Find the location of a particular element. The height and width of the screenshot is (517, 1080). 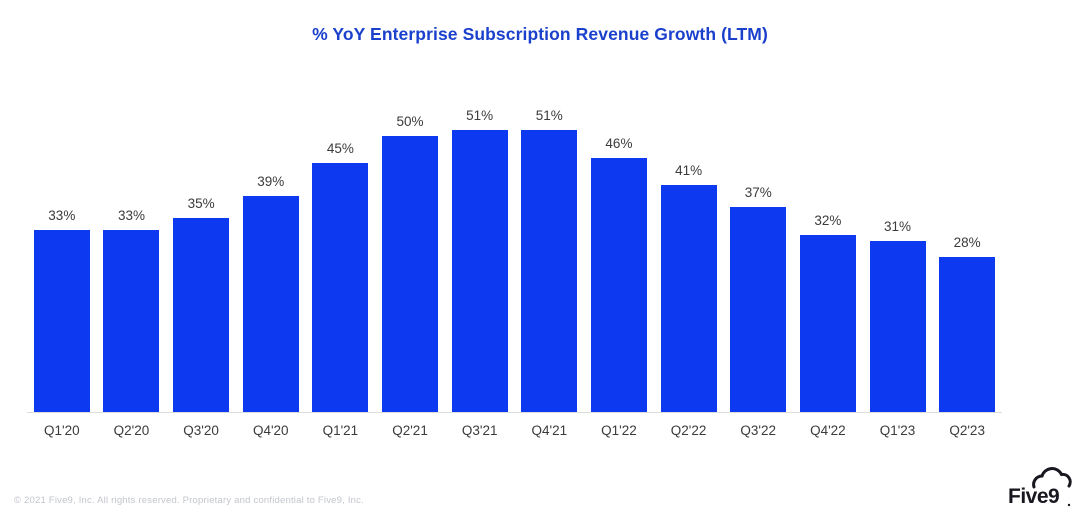

bar-column: 39% is located at coordinates (271, 293).